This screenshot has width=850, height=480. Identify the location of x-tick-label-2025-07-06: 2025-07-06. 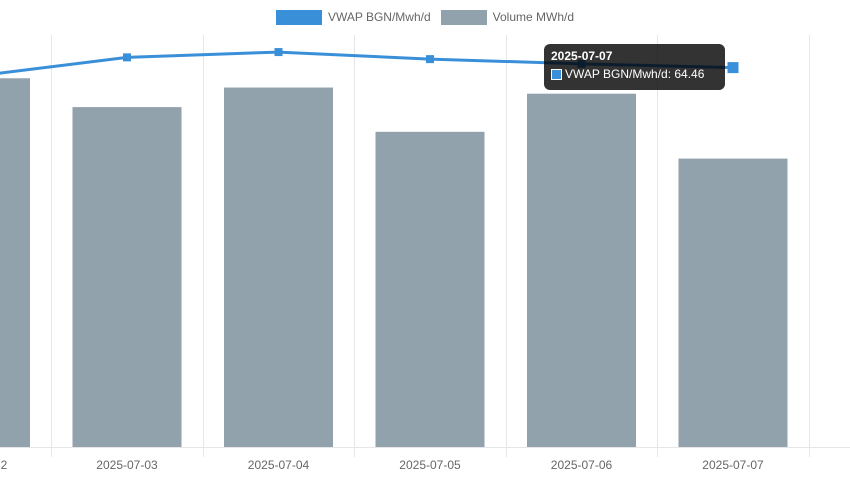
(582, 465).